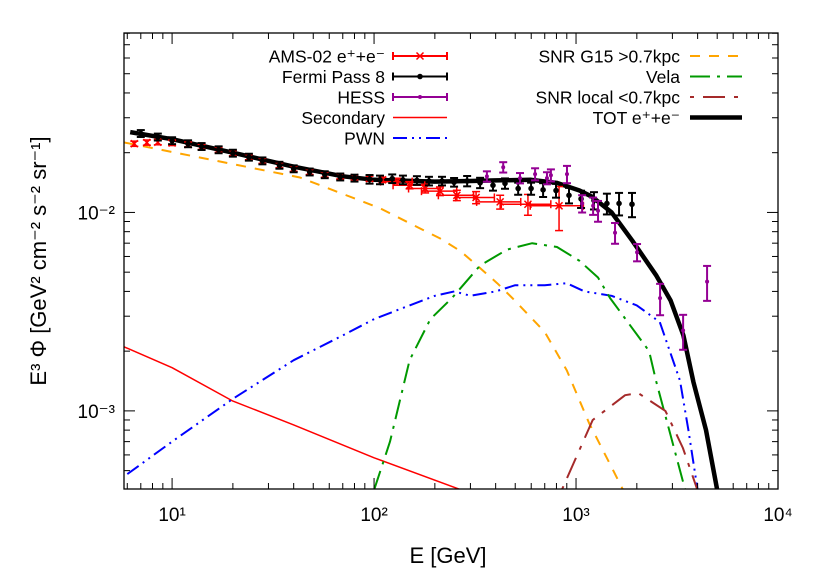 The width and height of the screenshot is (830, 581). What do you see at coordinates (97, 213) in the screenshot?
I see `y-tick-label: 10⁻²` at bounding box center [97, 213].